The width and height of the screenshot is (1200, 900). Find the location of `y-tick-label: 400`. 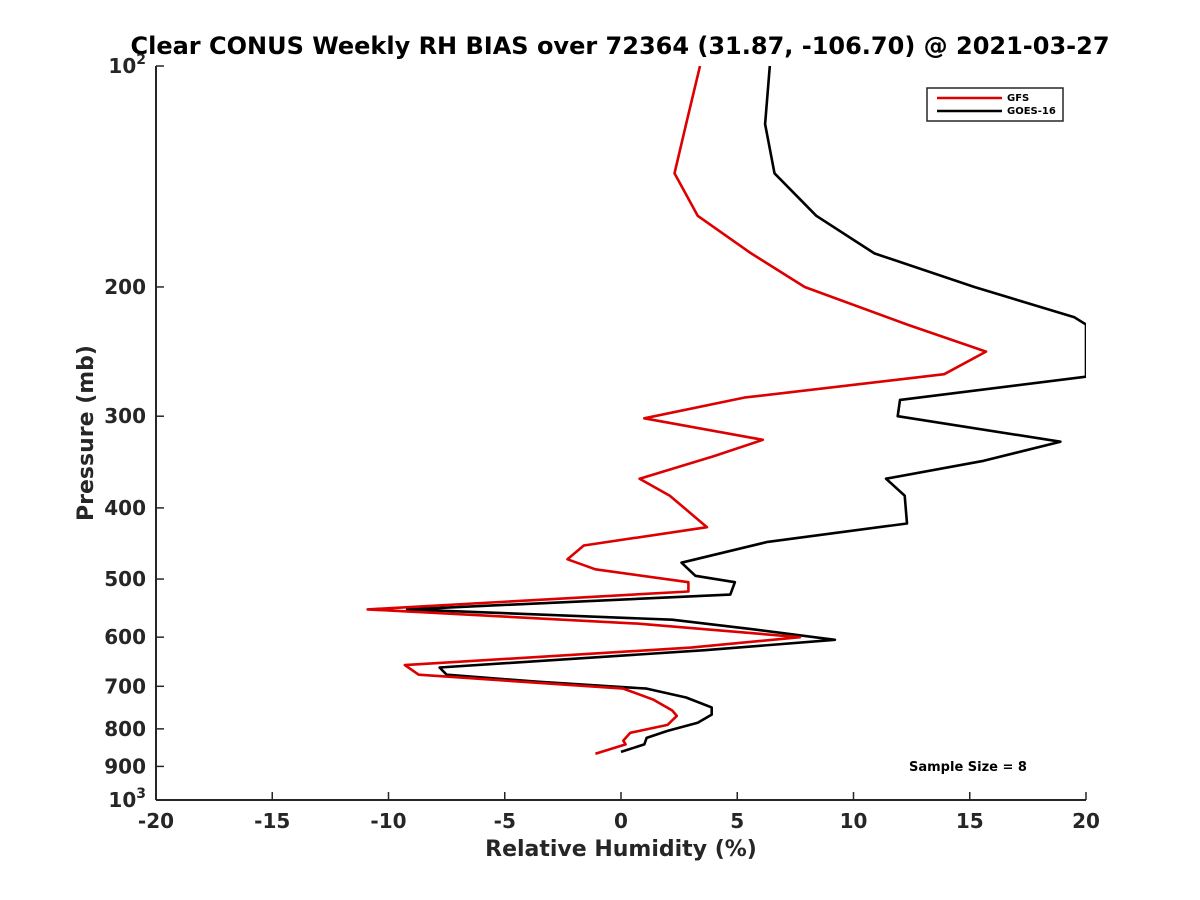

y-tick-label: 400 is located at coordinates (125, 508).